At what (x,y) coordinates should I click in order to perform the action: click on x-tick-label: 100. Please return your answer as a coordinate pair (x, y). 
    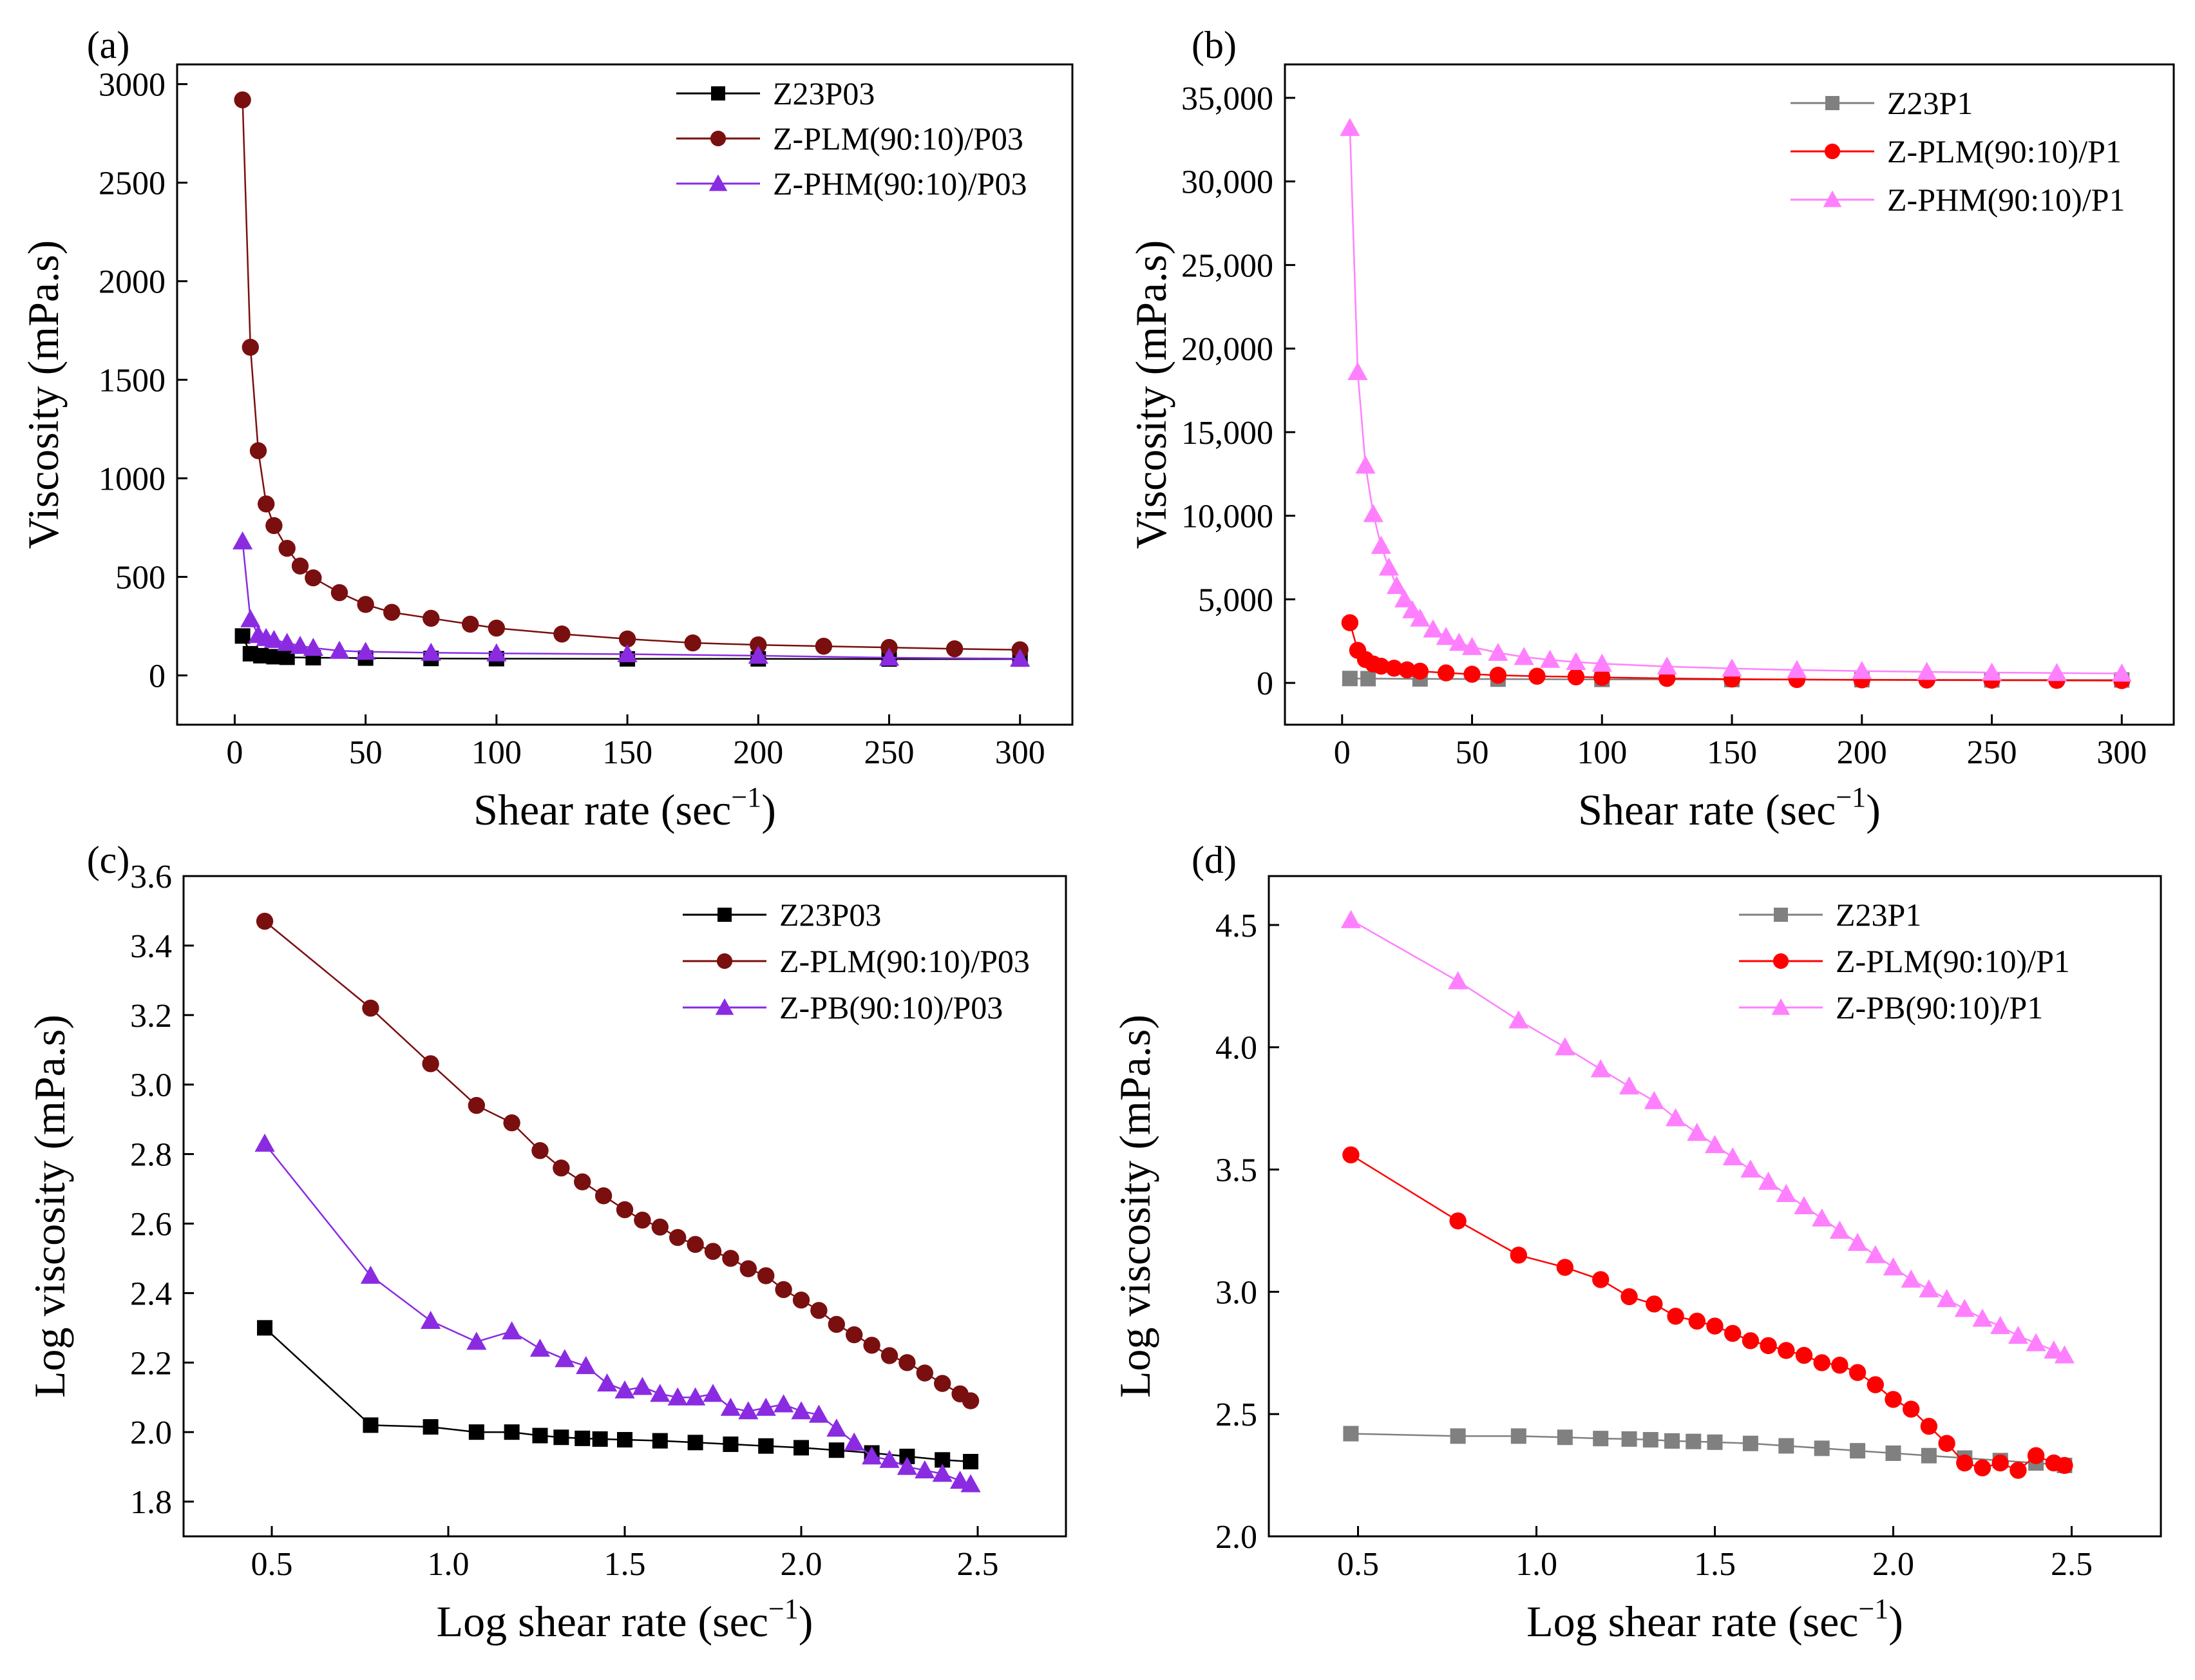
    Looking at the image, I should click on (1602, 752).